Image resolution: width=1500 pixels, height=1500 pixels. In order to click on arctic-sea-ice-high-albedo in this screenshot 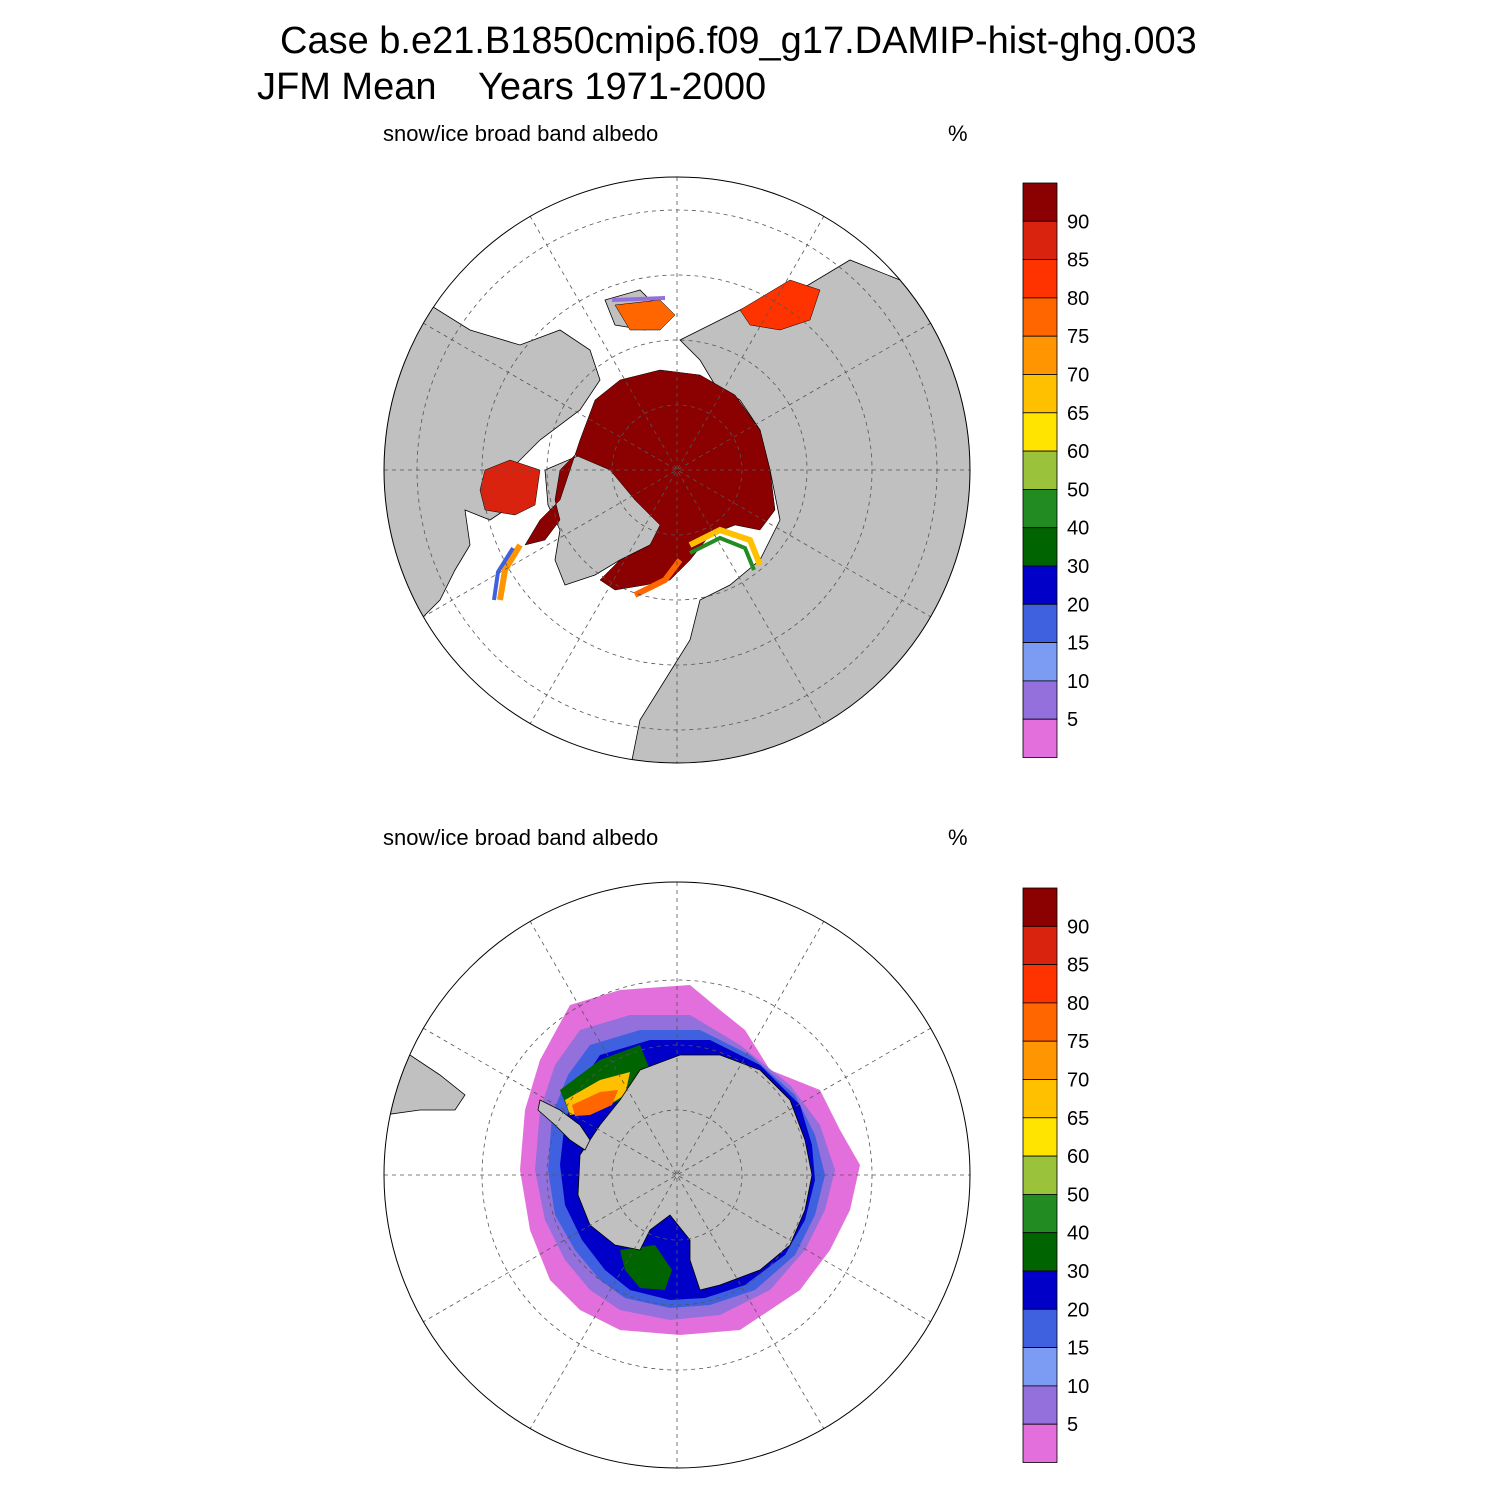, I will do `click(650, 480)`.